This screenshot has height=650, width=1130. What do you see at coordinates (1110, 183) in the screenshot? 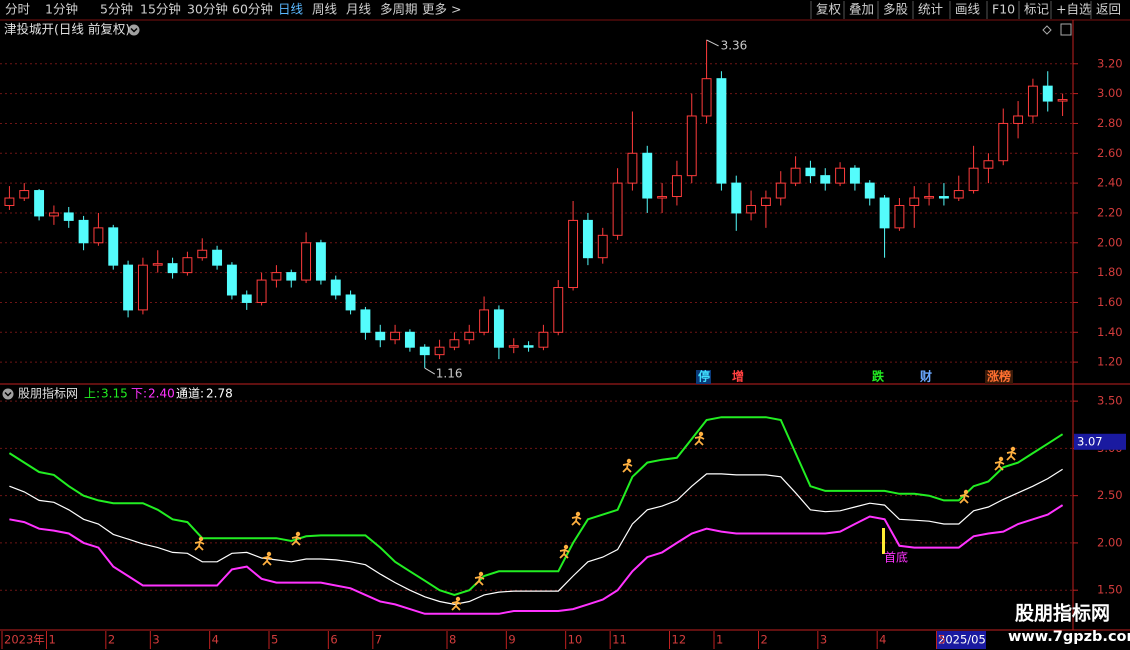
I see `y-tick-label: 2.40` at bounding box center [1110, 183].